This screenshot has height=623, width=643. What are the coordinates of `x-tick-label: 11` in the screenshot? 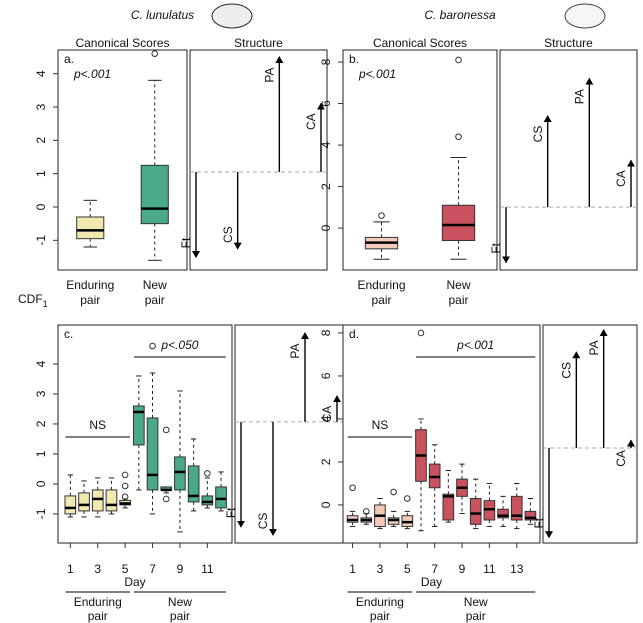 It's located at (489, 569).